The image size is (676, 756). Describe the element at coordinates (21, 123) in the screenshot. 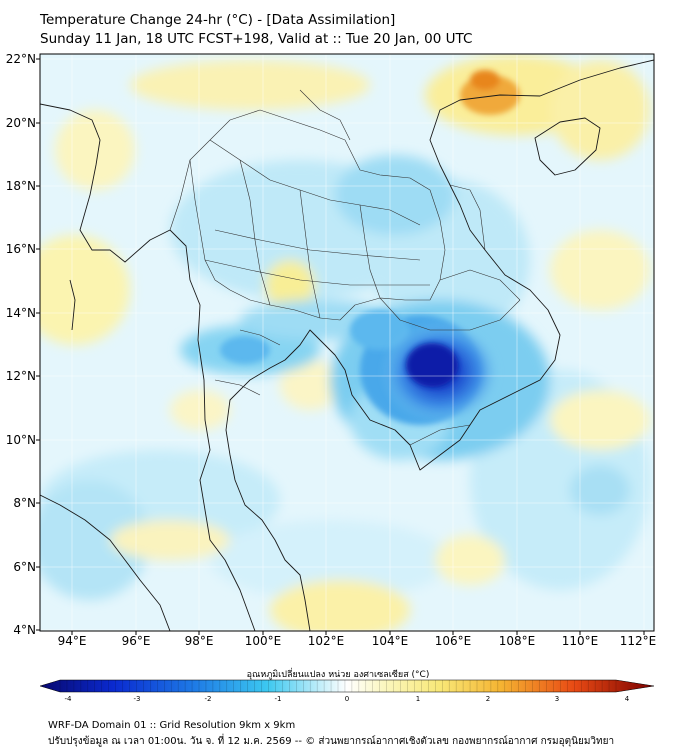

I see `lat-label: 20°N` at that location.